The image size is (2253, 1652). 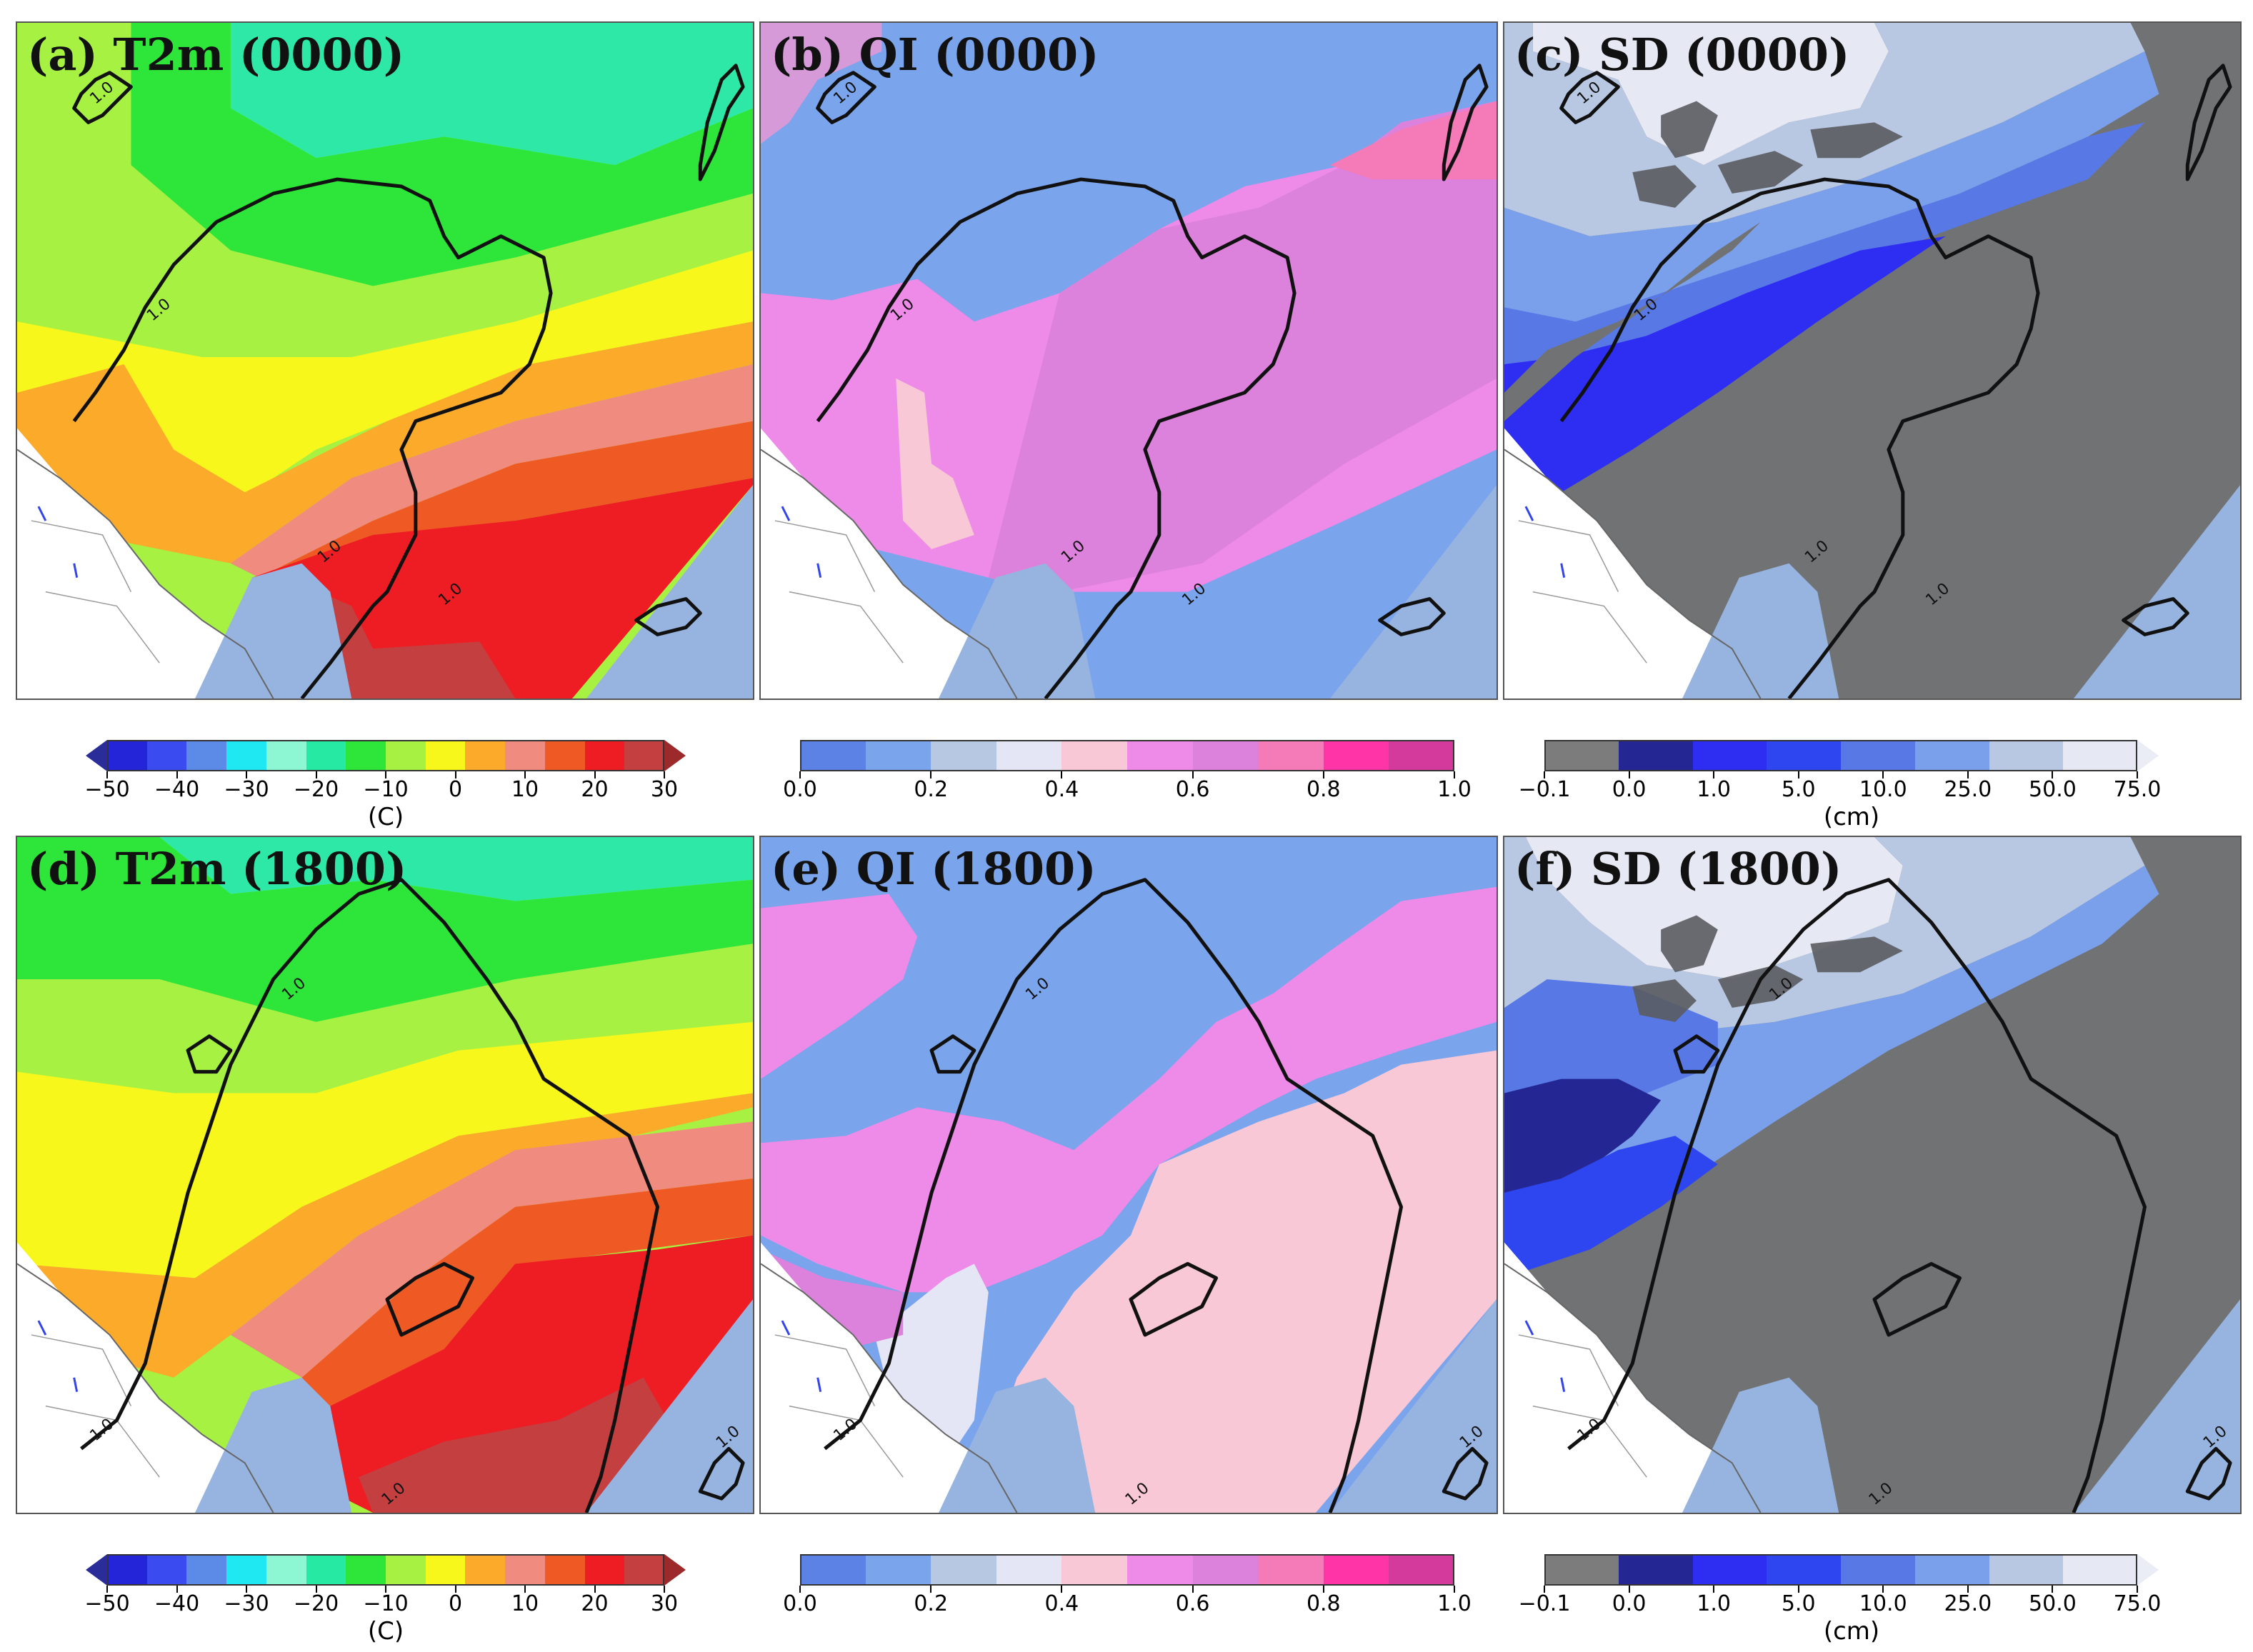 I want to click on colorbar-tick-label: 0.8, so click(x=1323, y=1603).